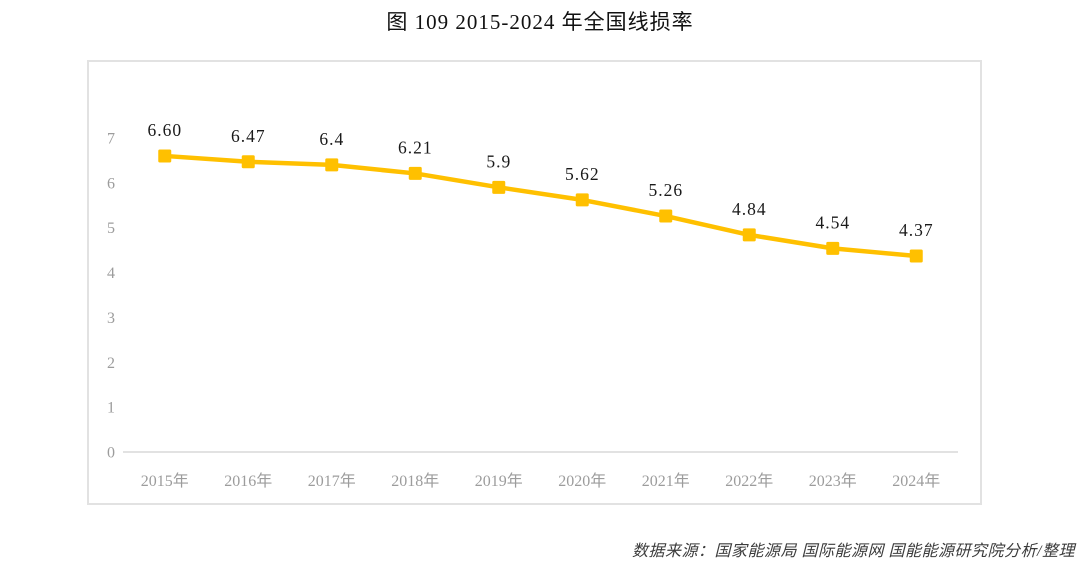 This screenshot has height=564, width=1080. Describe the element at coordinates (833, 481) in the screenshot. I see `x-axis-tick-label: 2023年` at that location.